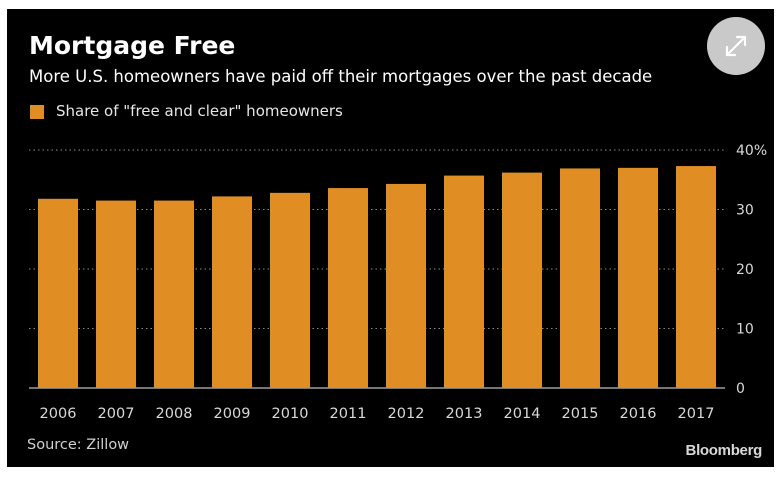 This screenshot has height=477, width=781. Describe the element at coordinates (745, 211) in the screenshot. I see `y-tick-label: 30` at that location.